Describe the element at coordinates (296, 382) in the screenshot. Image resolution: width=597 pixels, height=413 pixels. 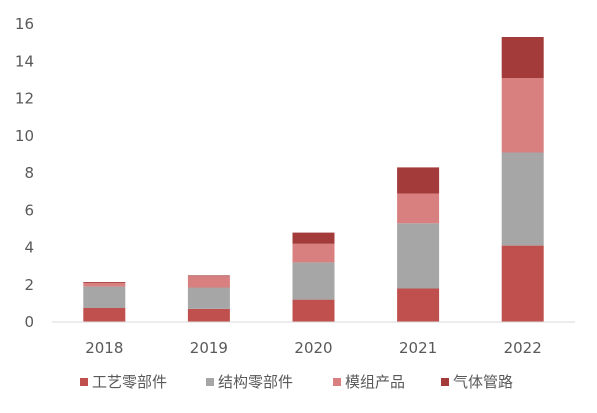
I see `legend: 工艺零部件 结构零部件 模组产品 气体管路` at that location.